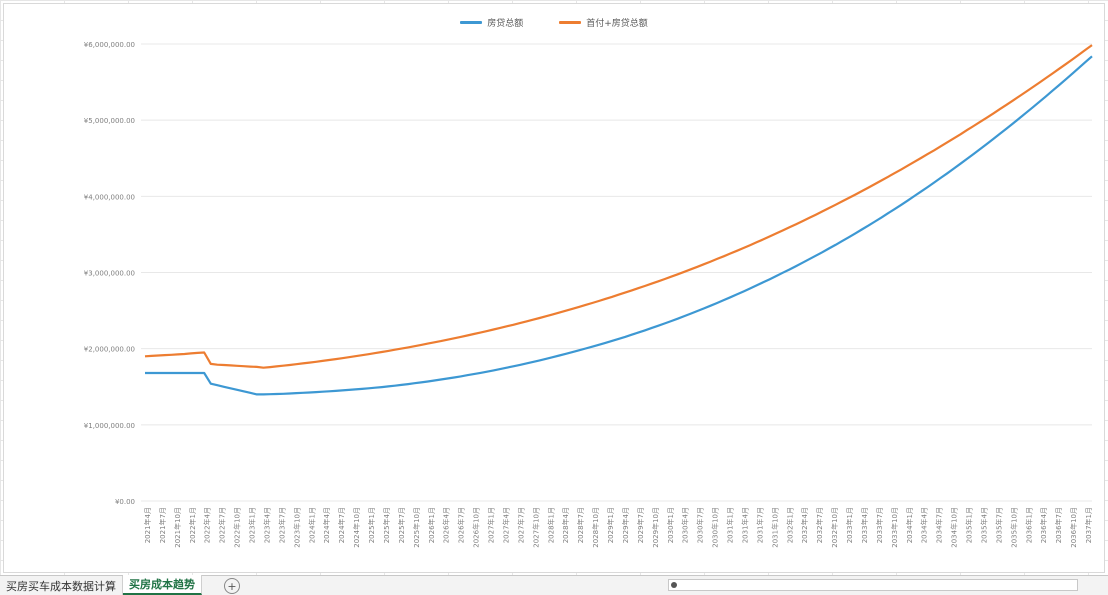  Describe the element at coordinates (617, 24) in the screenshot. I see `legend-label-series2: 首付+房贷总额` at that location.